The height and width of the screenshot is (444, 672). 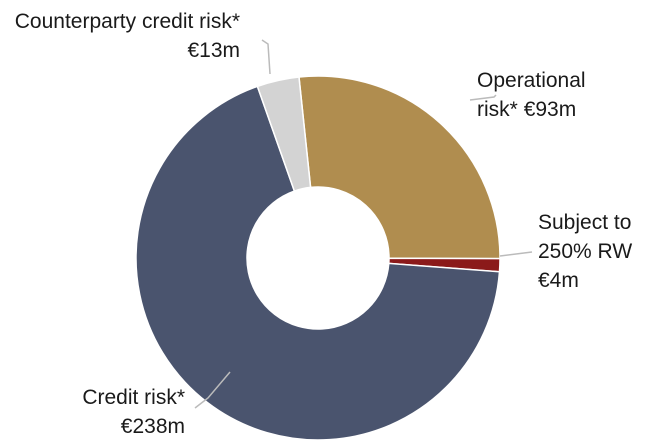 I want to click on slice-label: Counterparty credit risk* €13m, so click(x=122, y=36).